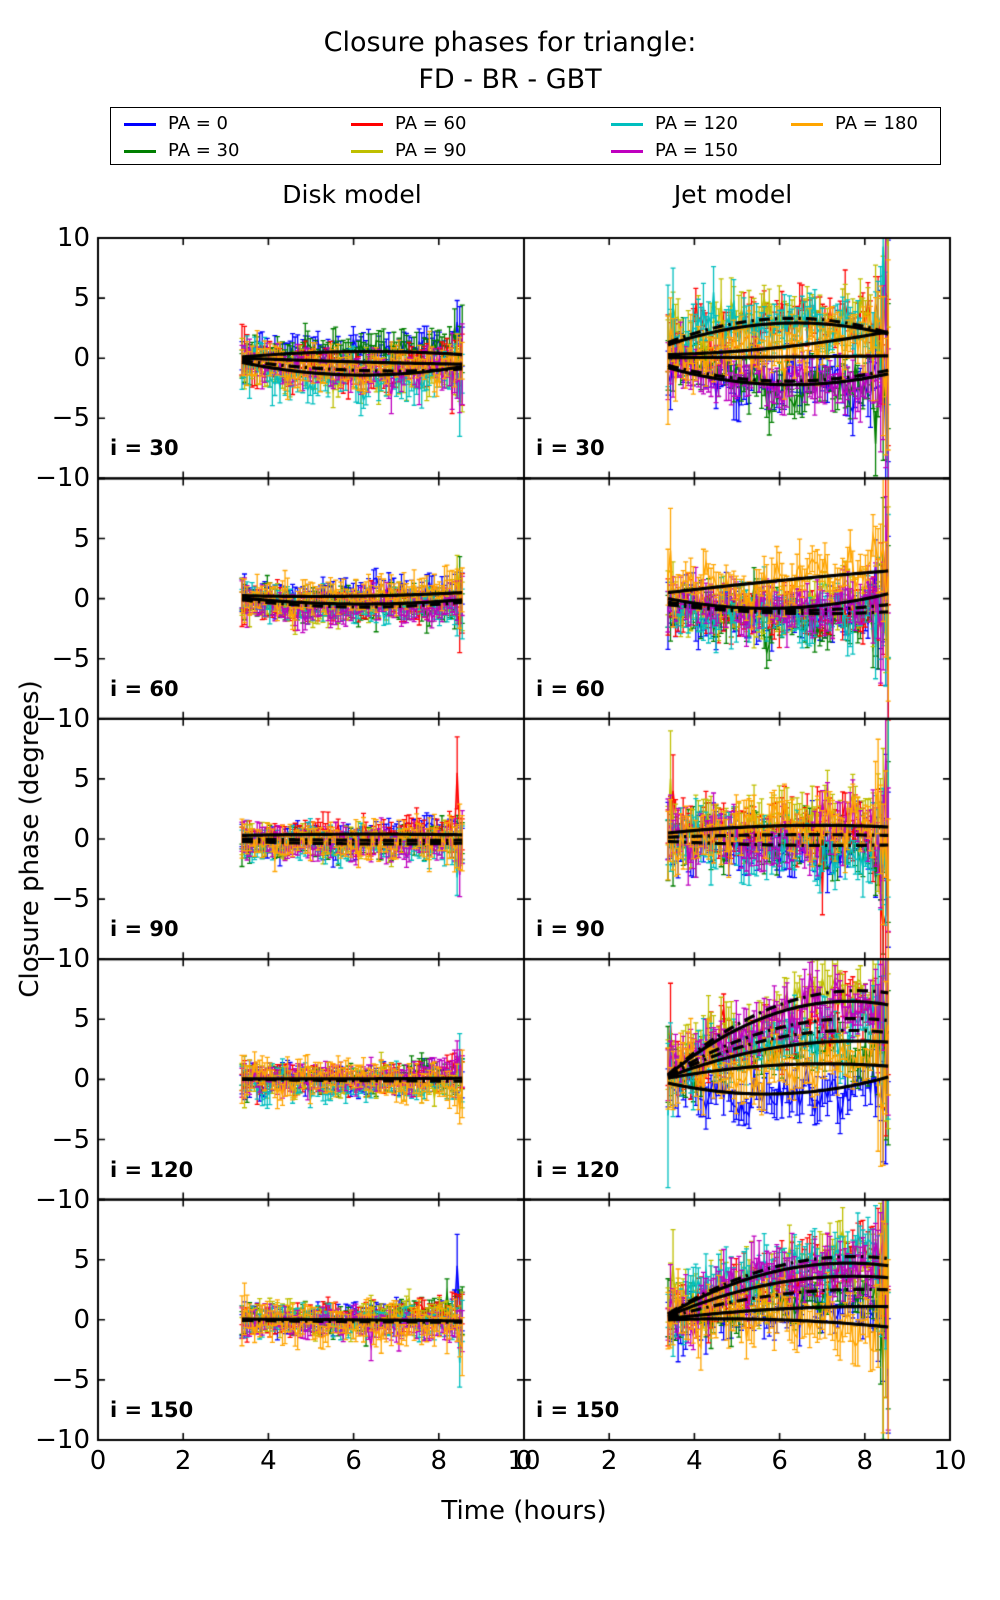 This screenshot has width=1000, height=1600. Describe the element at coordinates (570, 688) in the screenshot. I see `panel-label-jet-i-60: i = 60` at that location.